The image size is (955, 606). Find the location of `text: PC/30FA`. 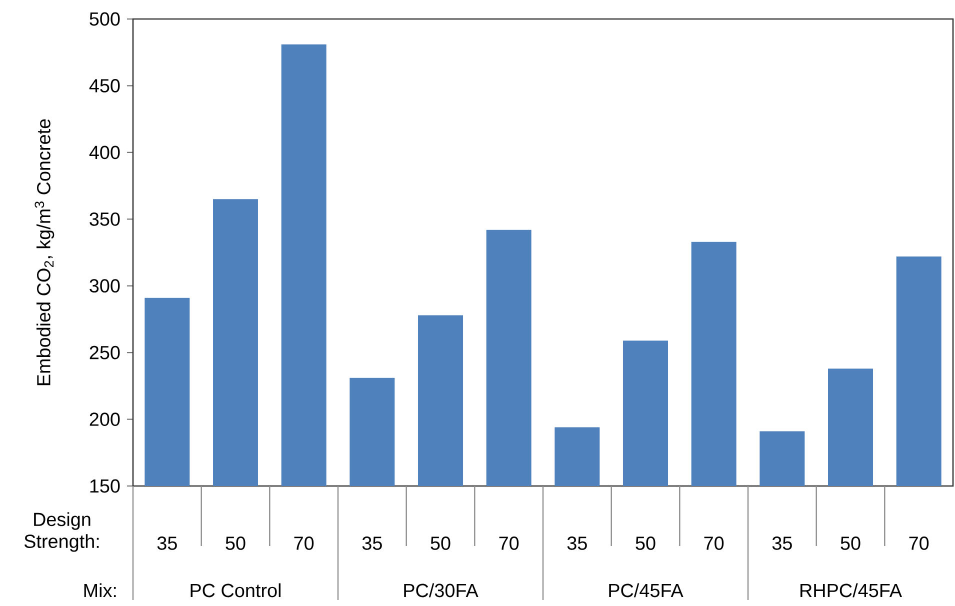

text: PC/30FA is located at coordinates (441, 590).